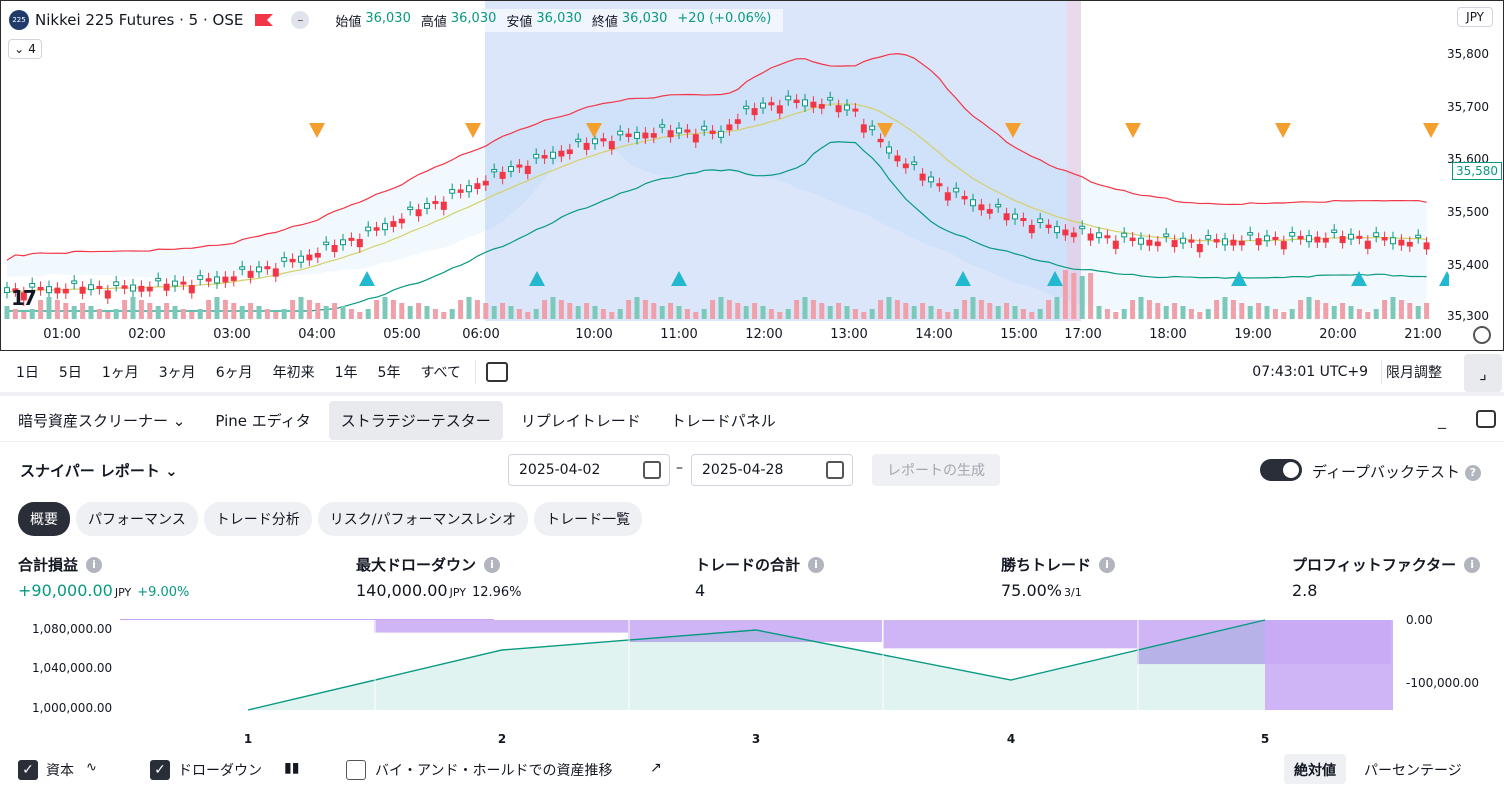 Image resolution: width=1504 pixels, height=794 pixels. I want to click on date-from-input: 2025-04-02, so click(589, 470).